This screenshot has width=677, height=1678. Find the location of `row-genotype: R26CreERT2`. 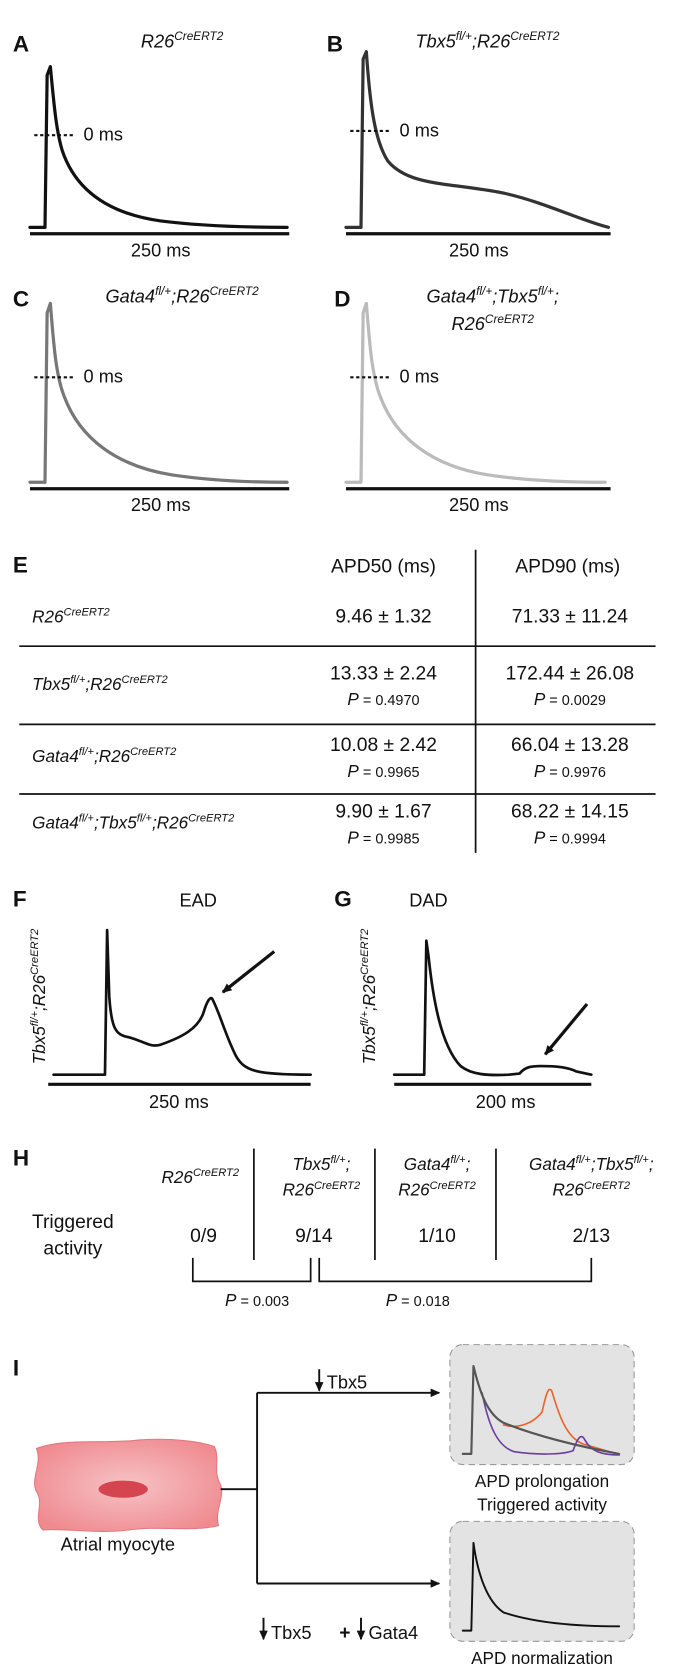

row-genotype: R26CreERT2 is located at coordinates (71, 617).